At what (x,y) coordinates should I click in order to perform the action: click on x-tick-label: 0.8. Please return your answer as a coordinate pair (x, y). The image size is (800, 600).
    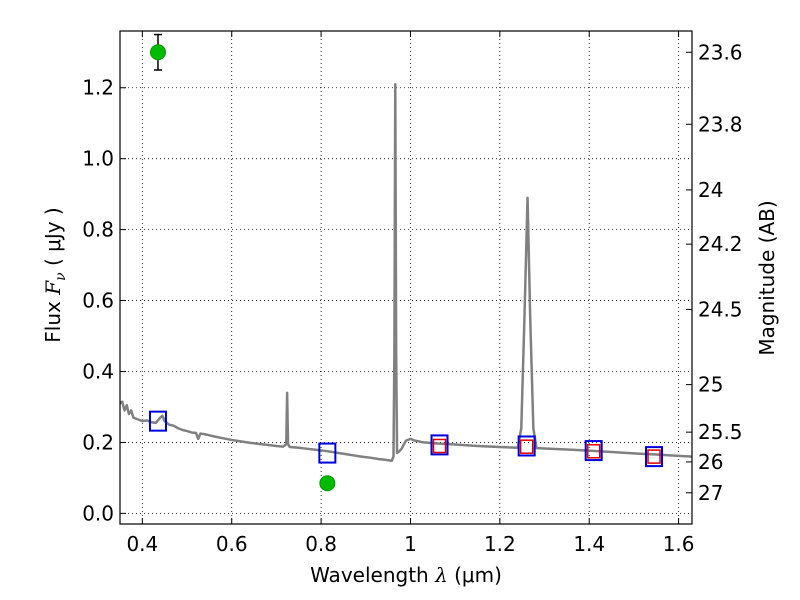
    Looking at the image, I should click on (321, 544).